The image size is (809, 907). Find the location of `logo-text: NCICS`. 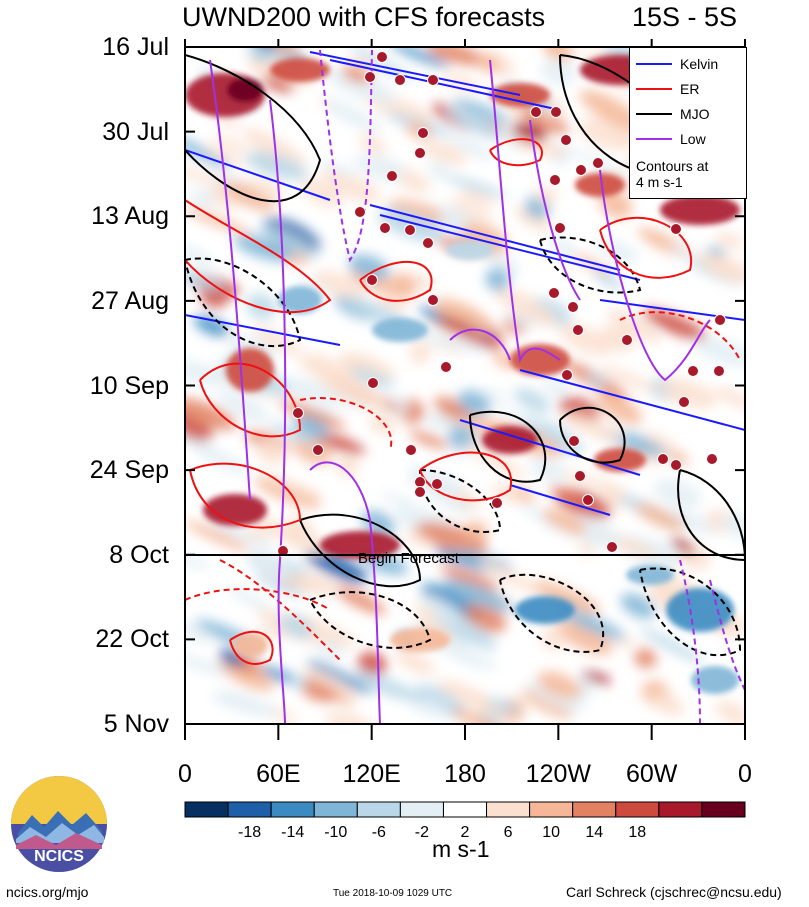

logo-text: NCICS is located at coordinates (59, 856).